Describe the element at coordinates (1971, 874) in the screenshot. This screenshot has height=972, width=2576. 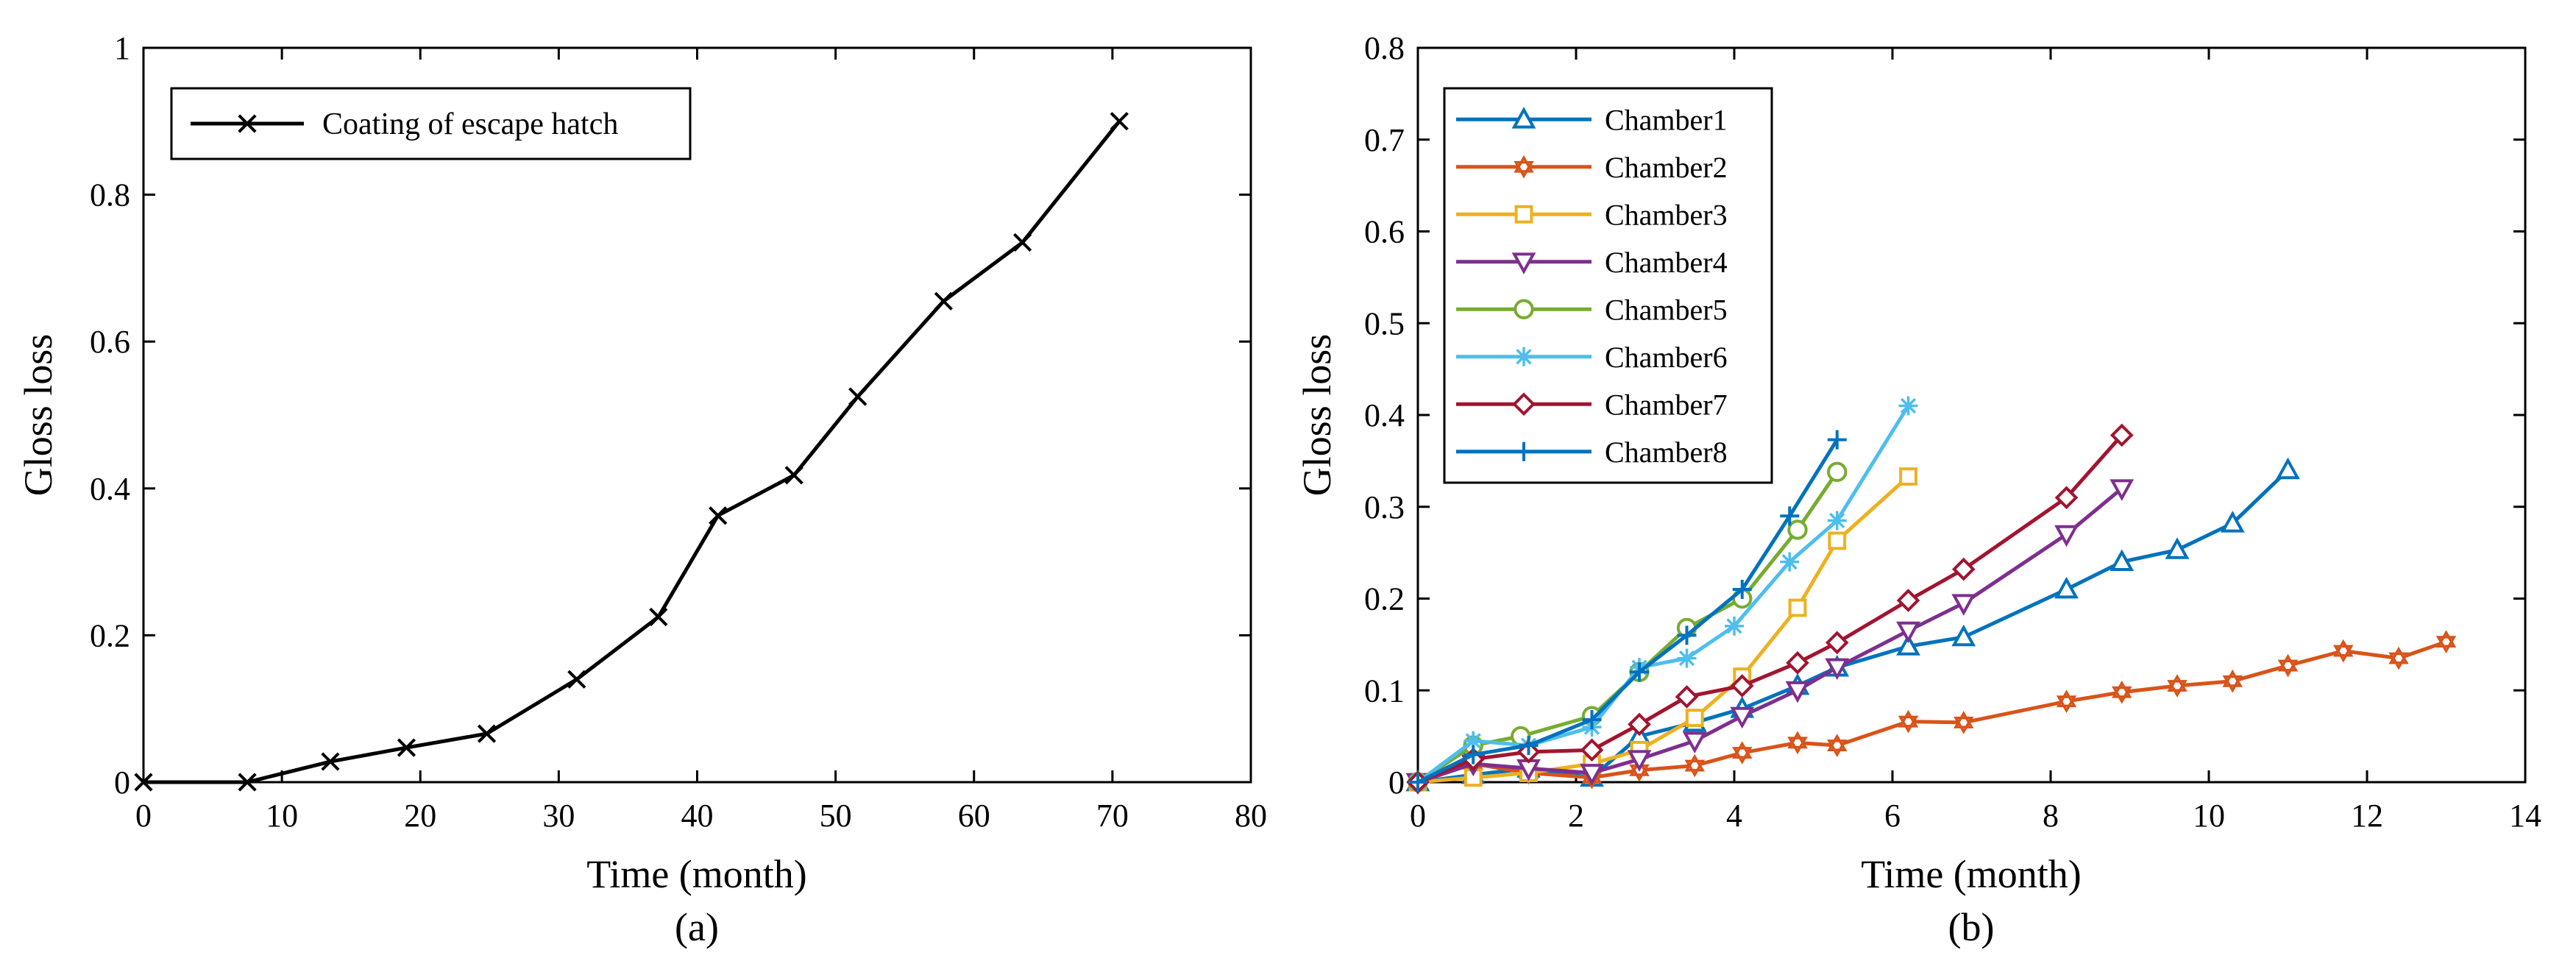
I see `x-axis-title: Time (month)` at that location.